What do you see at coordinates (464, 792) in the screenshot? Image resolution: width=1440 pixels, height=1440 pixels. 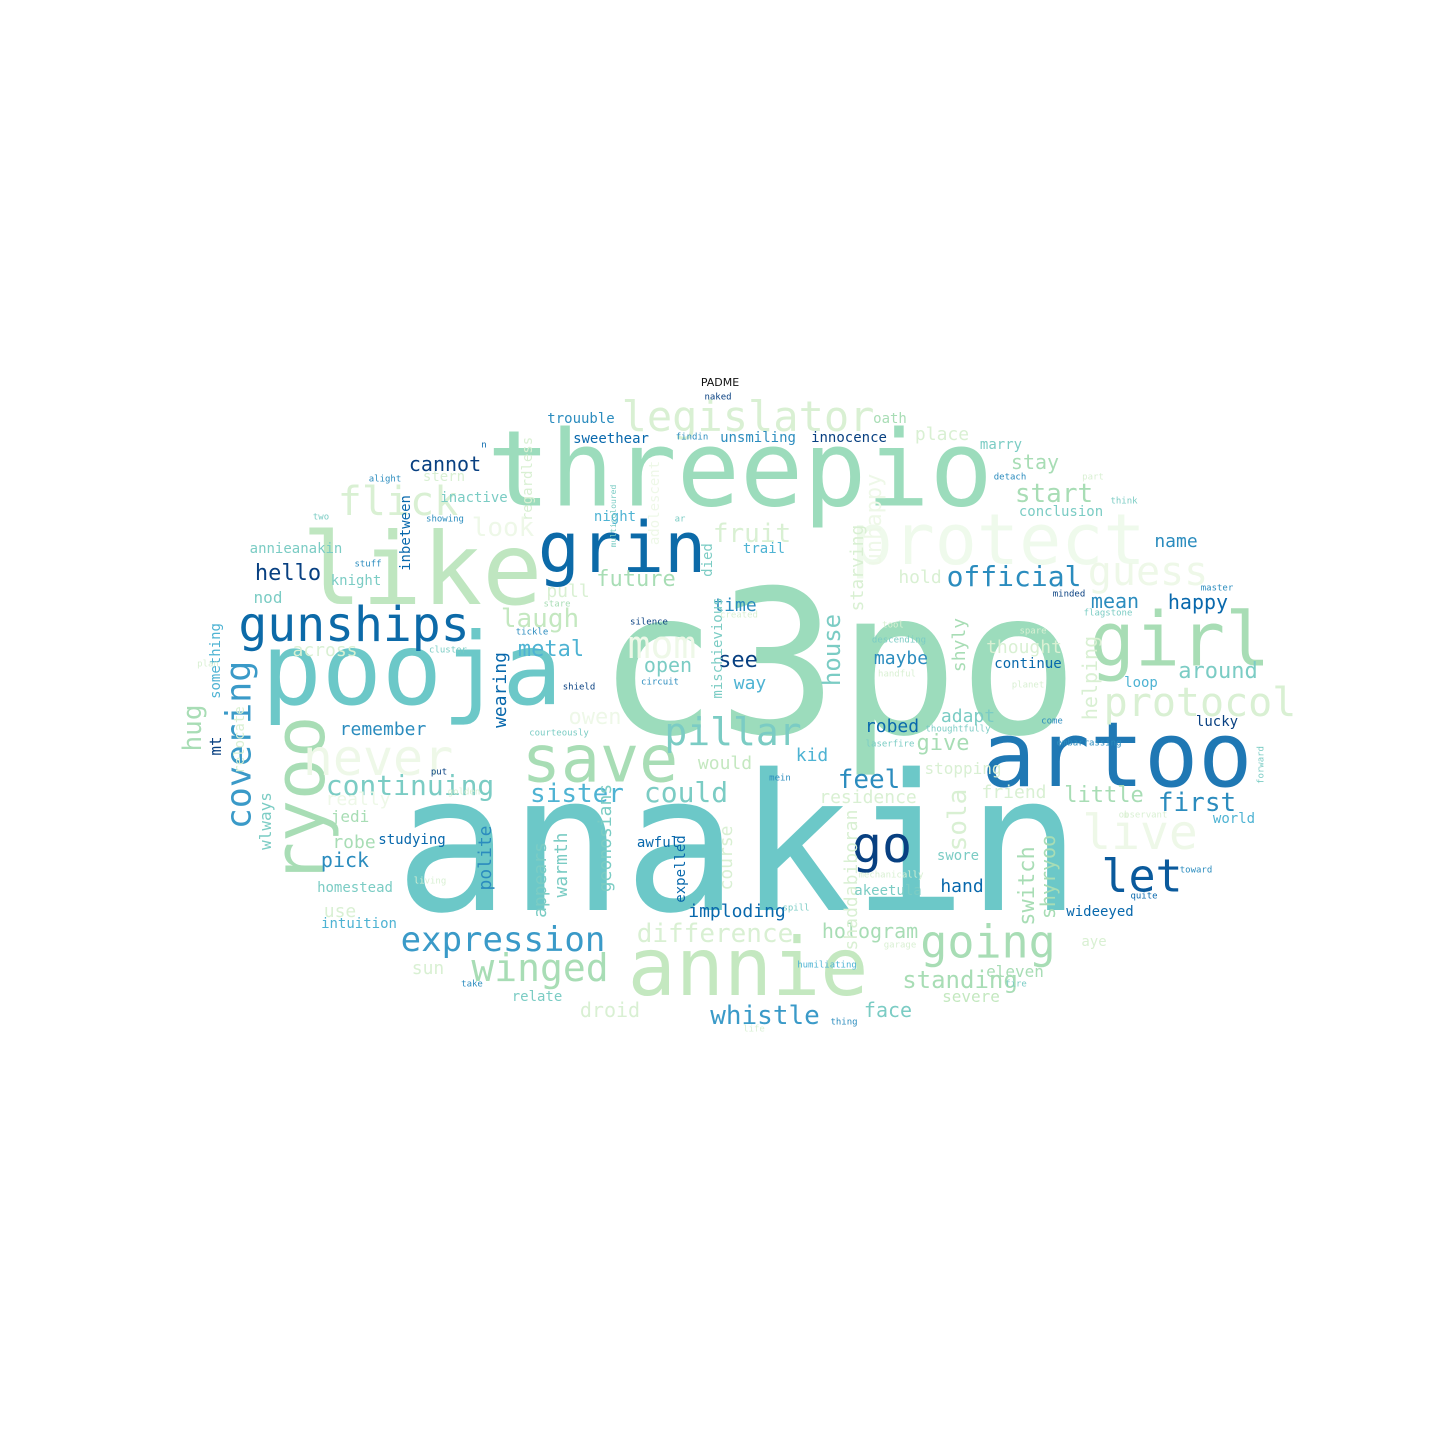 I see `cloud-word: golden` at bounding box center [464, 792].